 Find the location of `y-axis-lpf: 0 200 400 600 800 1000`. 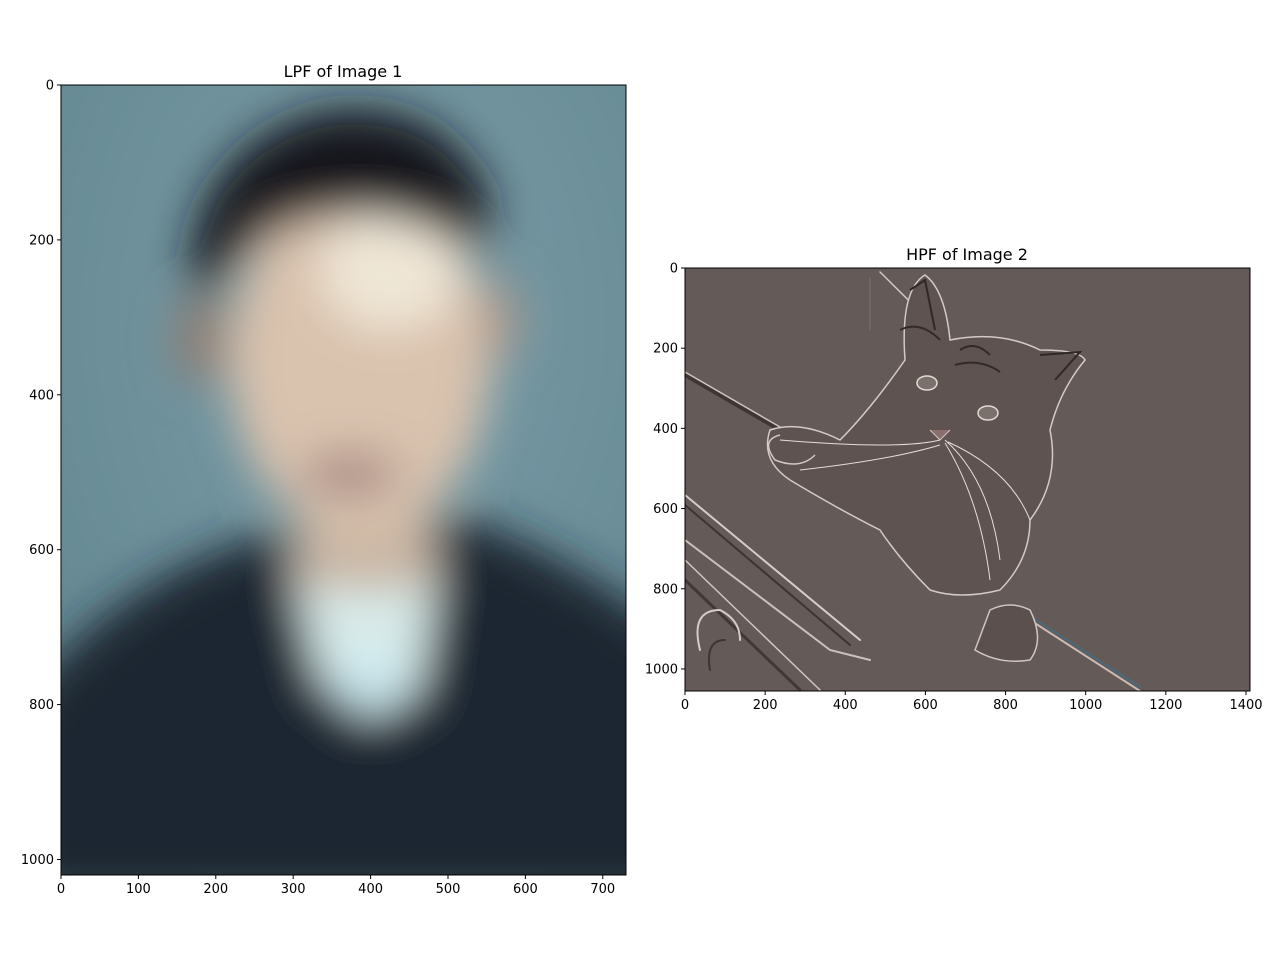

y-axis-lpf: 0 200 400 600 800 1000 is located at coordinates (41, 473).